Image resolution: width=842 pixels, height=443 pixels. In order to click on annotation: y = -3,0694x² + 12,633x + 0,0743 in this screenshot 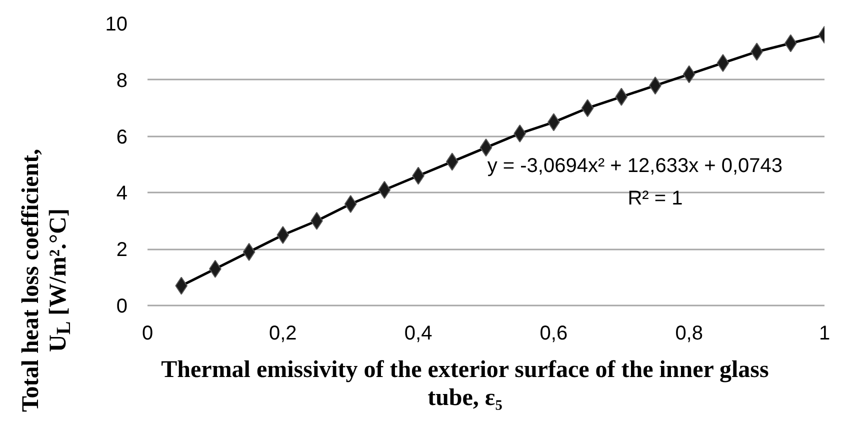, I will do `click(635, 165)`.